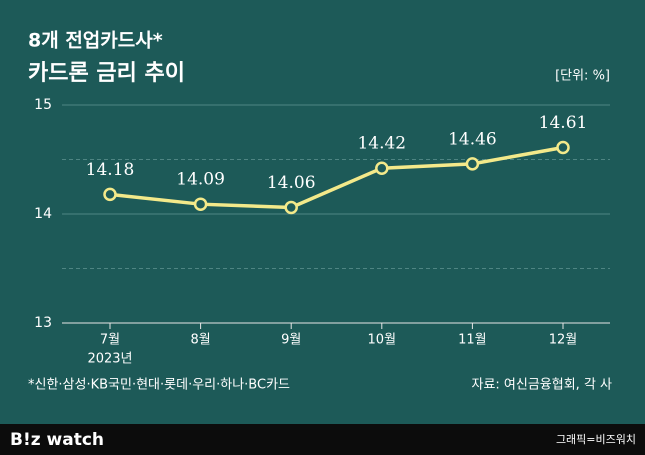  I want to click on x-tick-label: 10월, so click(382, 340).